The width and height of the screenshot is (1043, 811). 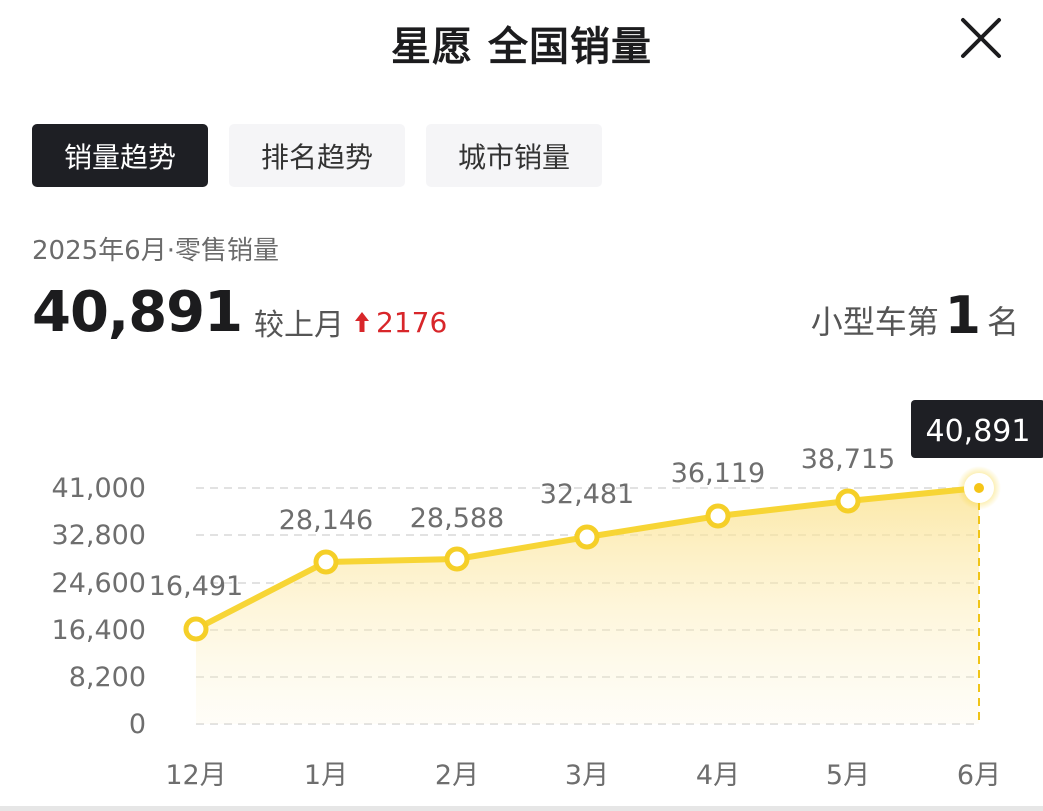 I want to click on y-tick: 0, so click(x=137, y=724).